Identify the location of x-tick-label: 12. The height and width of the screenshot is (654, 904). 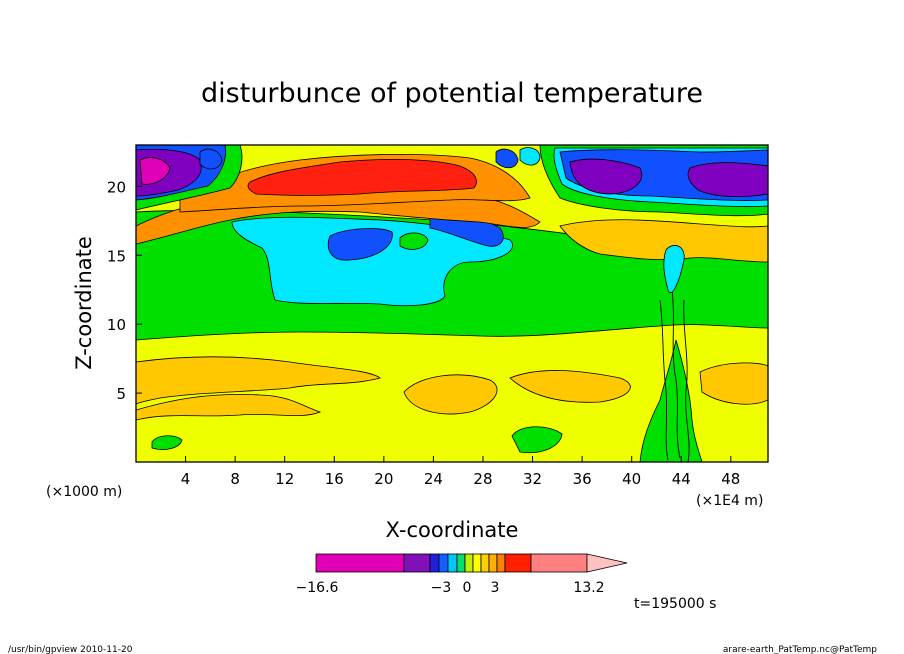
(284, 479).